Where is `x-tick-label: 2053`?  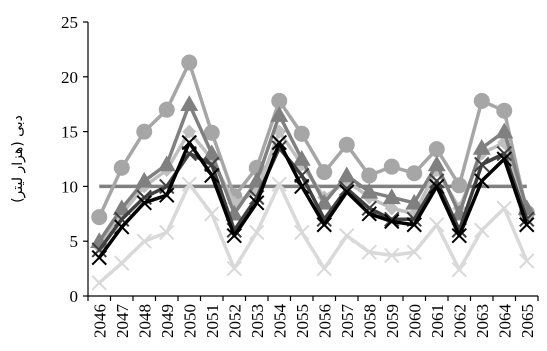 x-tick-label: 2053 is located at coordinates (257, 321).